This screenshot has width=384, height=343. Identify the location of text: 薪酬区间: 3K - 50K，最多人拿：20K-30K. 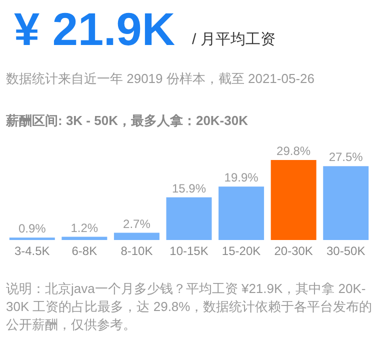
(127, 121).